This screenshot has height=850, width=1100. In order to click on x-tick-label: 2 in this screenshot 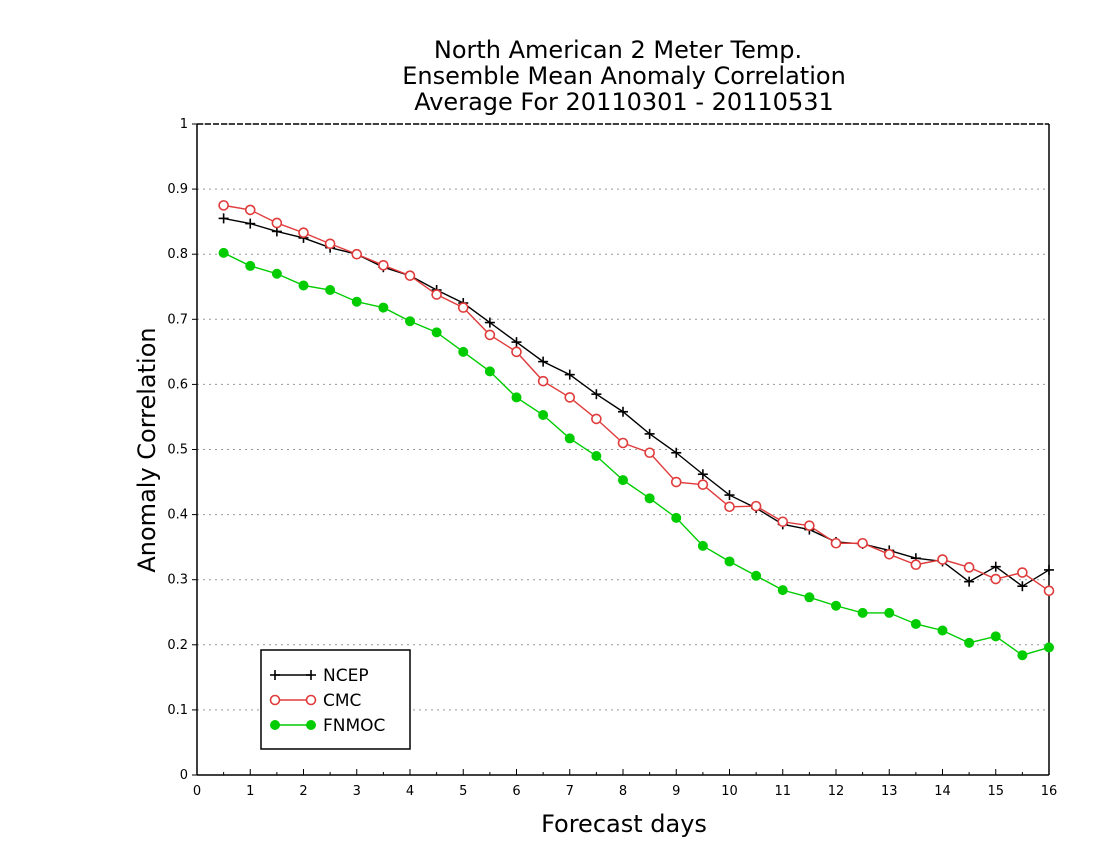, I will do `click(303, 791)`.